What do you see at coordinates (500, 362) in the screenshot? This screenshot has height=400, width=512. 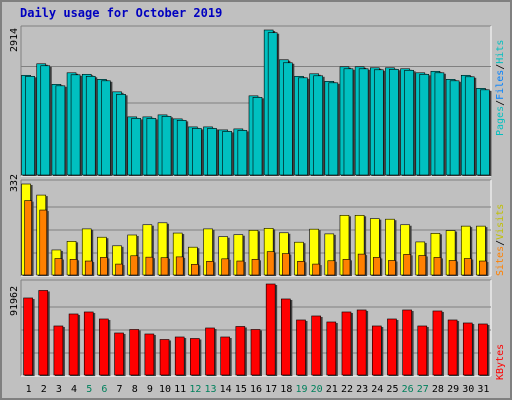 I see `legend-kbytes: KBytes` at bounding box center [500, 362].